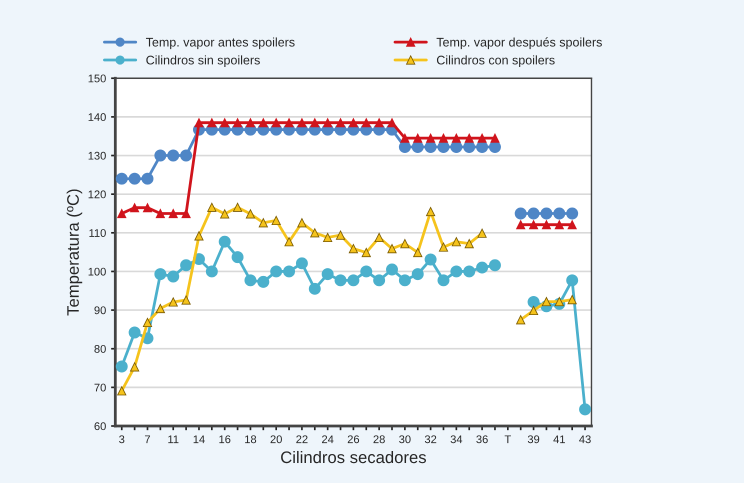 The image size is (744, 483). What do you see at coordinates (559, 439) in the screenshot?
I see `x-tick-label: 41` at bounding box center [559, 439].